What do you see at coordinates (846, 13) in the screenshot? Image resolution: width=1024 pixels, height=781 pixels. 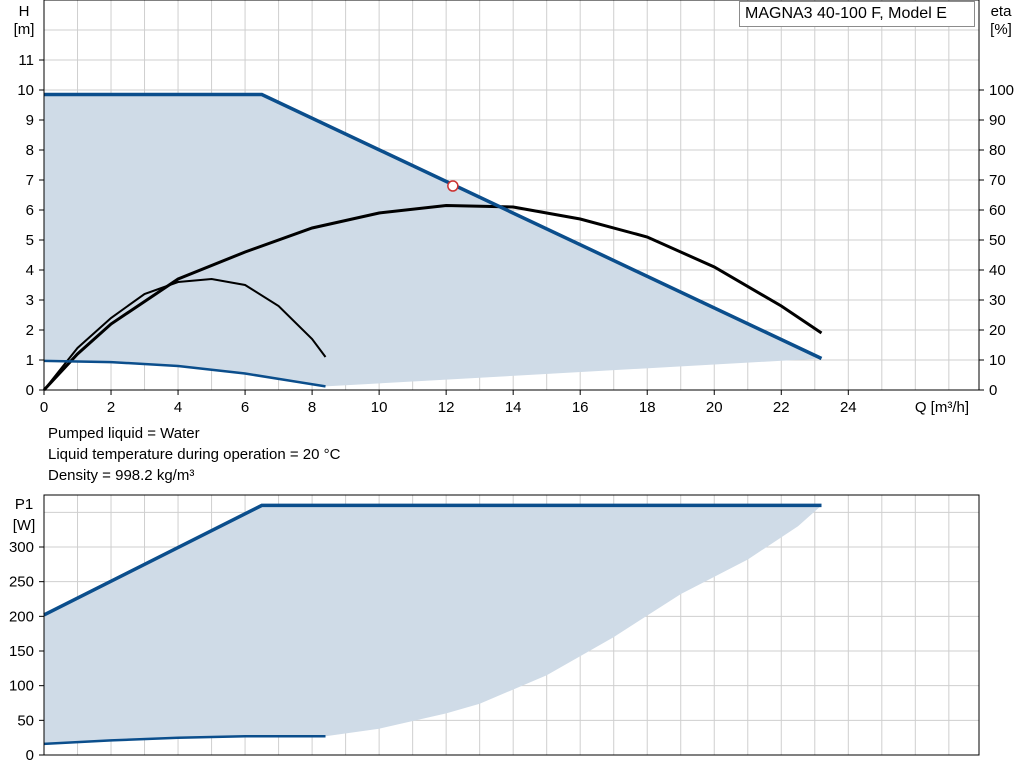 I see `chart-title: MAGNA3 40-100 F, Model E` at bounding box center [846, 13].